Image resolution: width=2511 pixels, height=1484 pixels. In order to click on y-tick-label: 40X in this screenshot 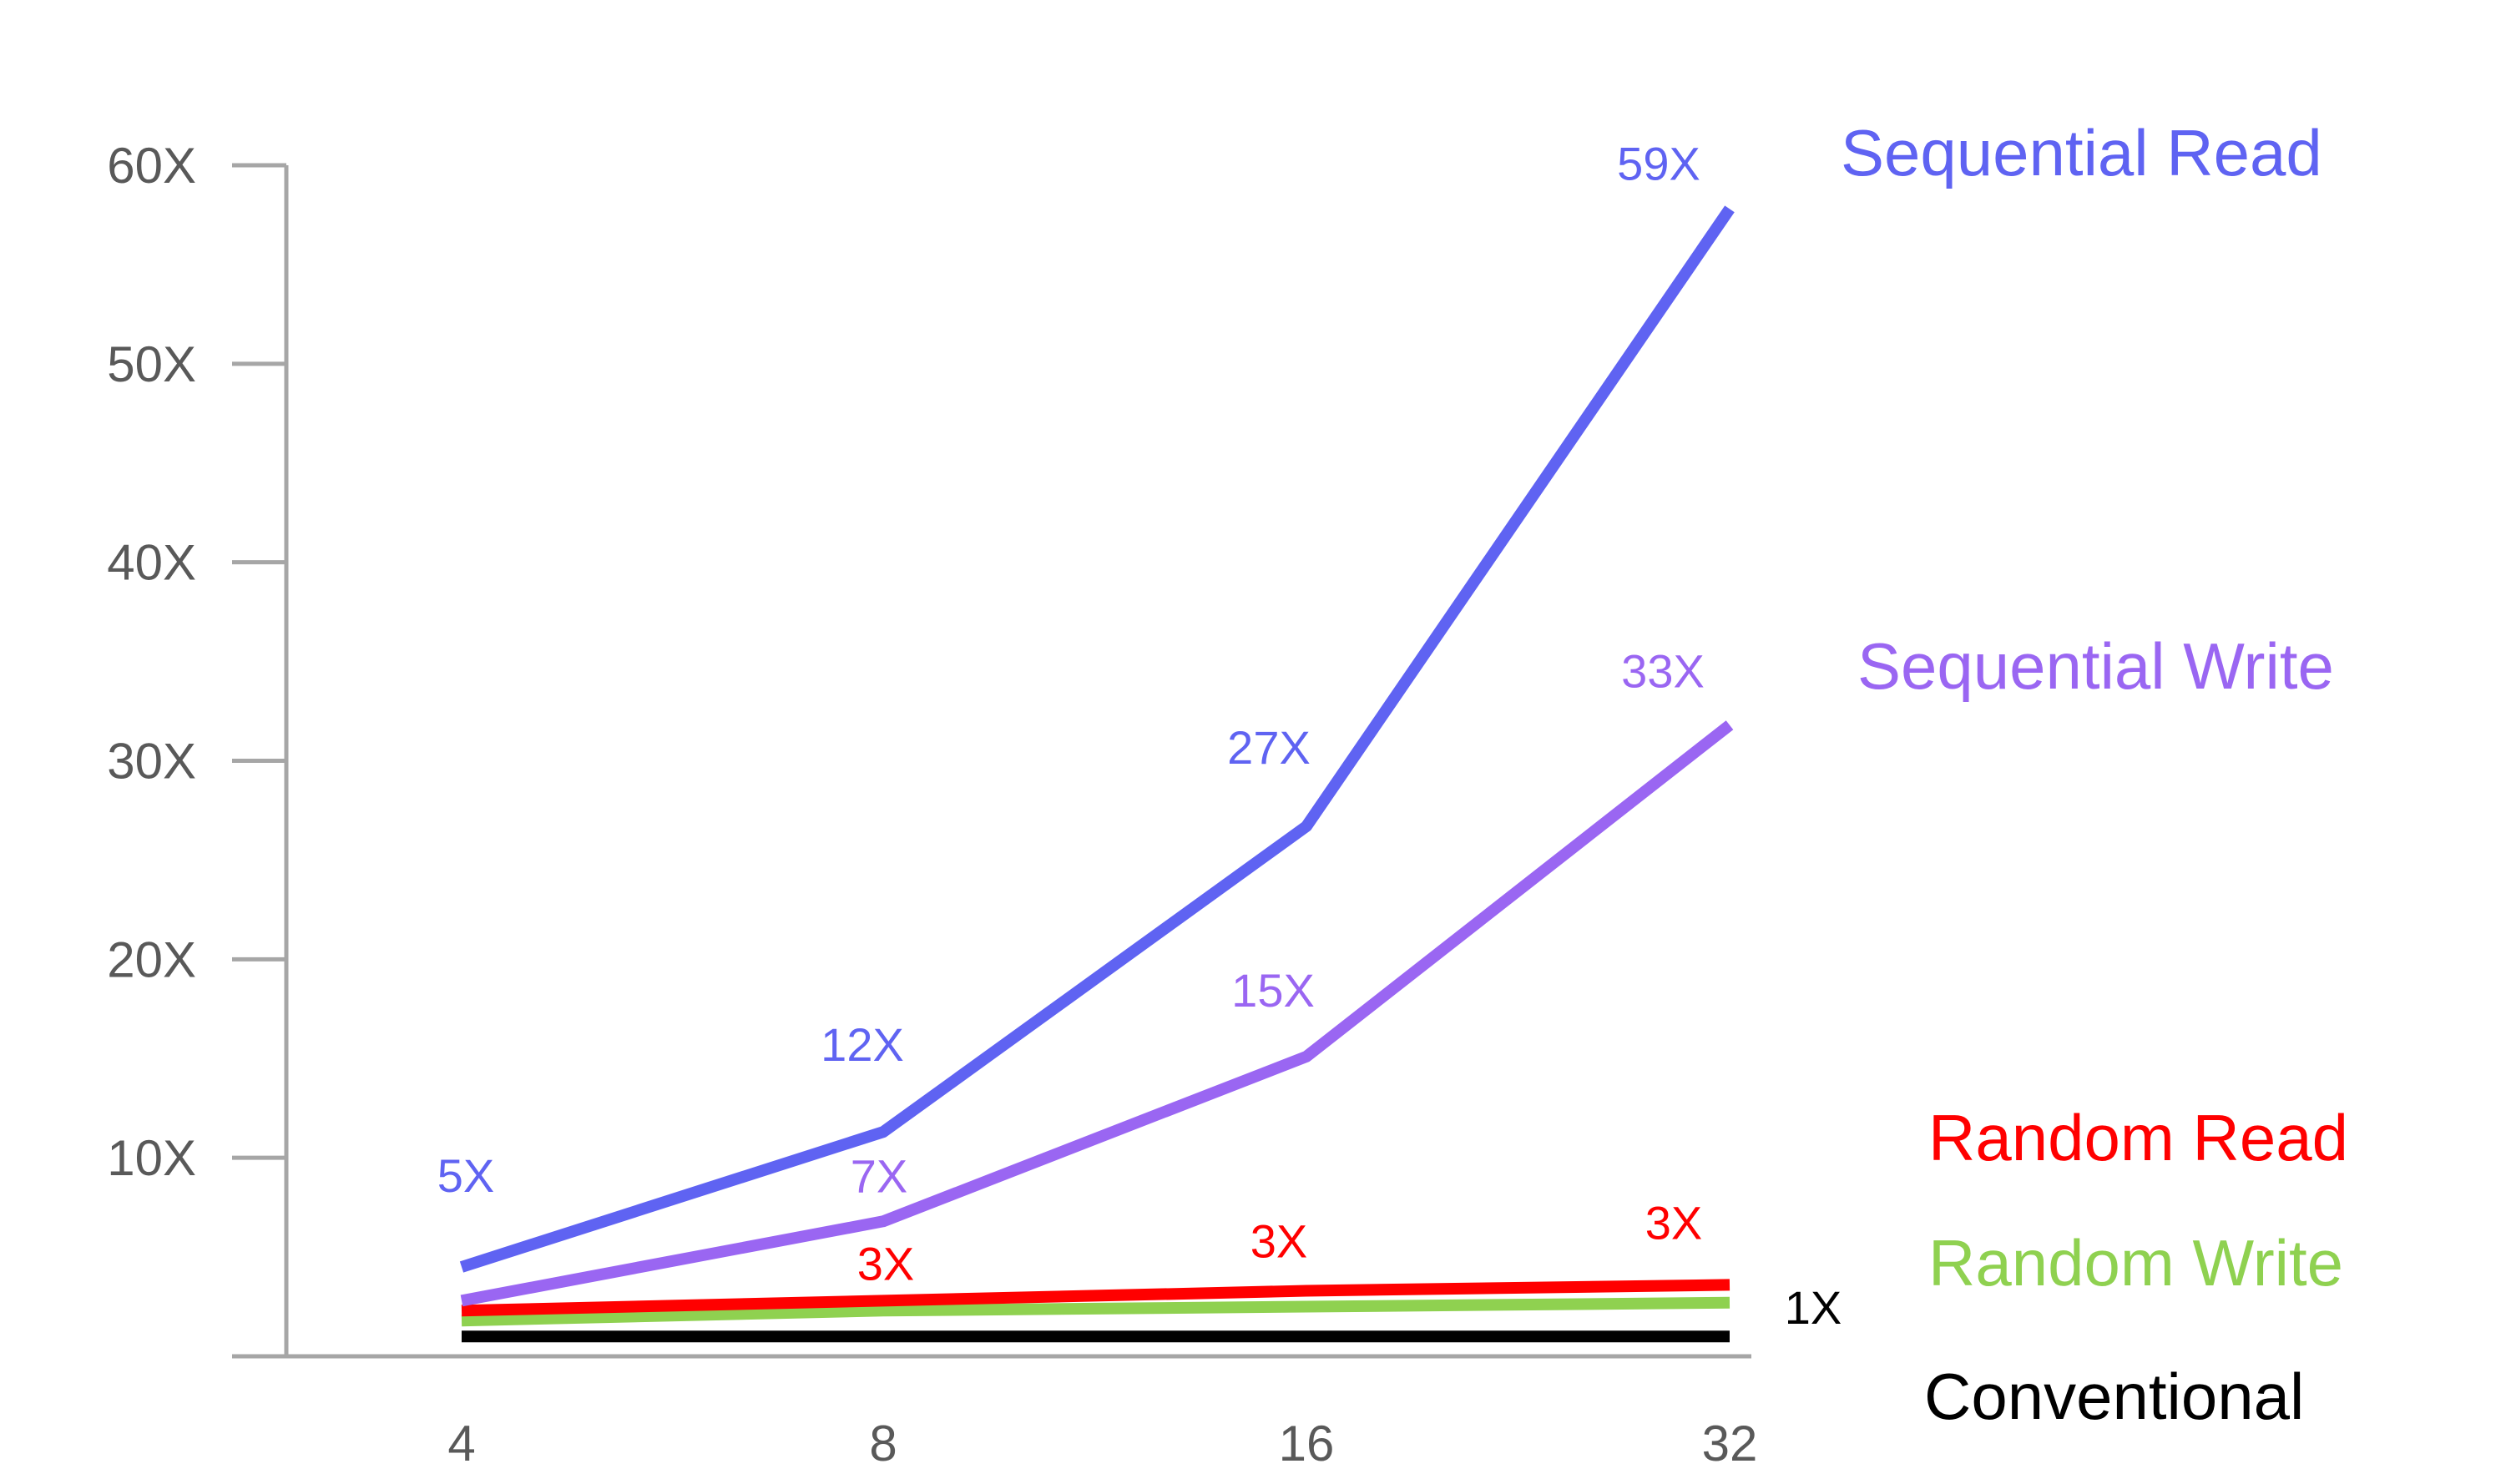, I will do `click(151, 563)`.